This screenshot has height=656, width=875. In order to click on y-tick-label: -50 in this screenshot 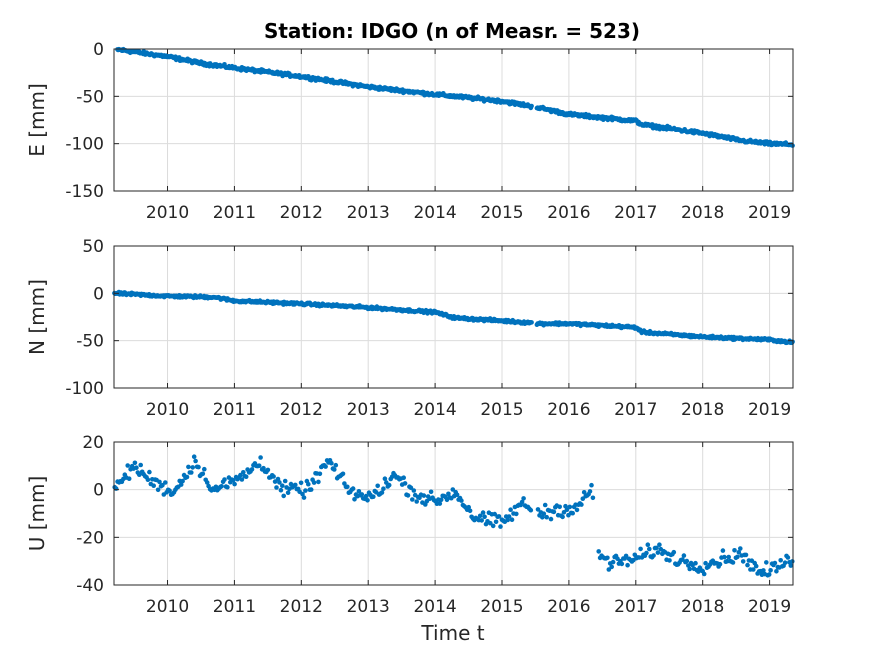, I will do `click(90, 97)`.